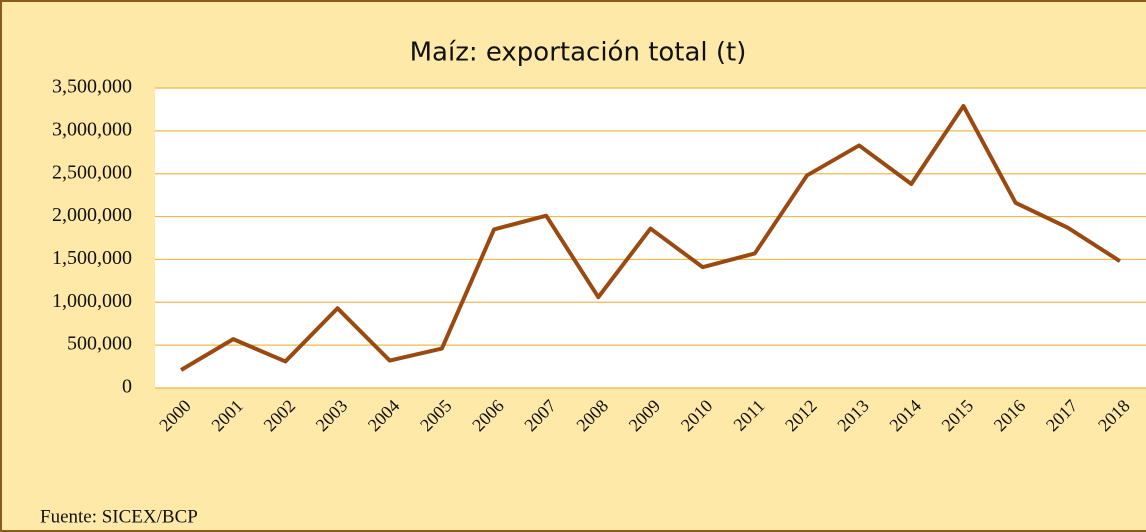 This screenshot has width=1146, height=532. Describe the element at coordinates (92, 129) in the screenshot. I see `y-tick-label: 3,000,000` at that location.